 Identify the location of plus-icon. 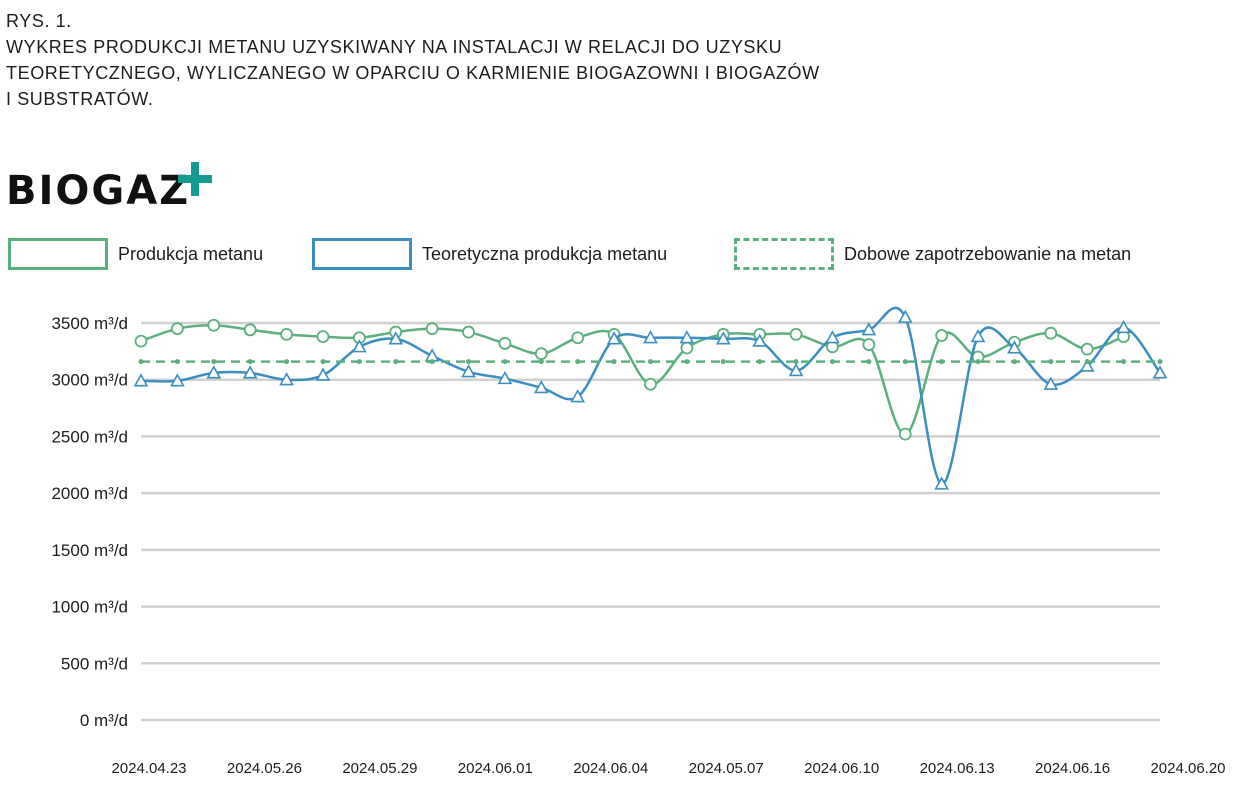
(195, 179).